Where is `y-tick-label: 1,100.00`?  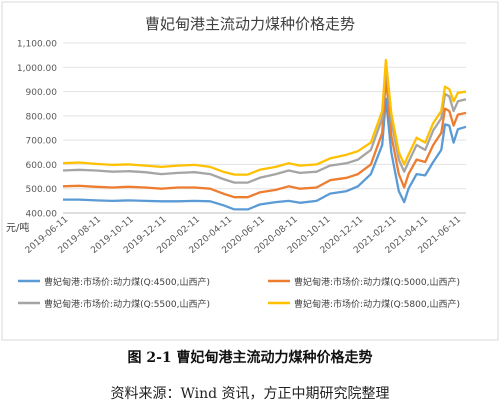
y-tick-label: 1,100.00 is located at coordinates (37, 45).